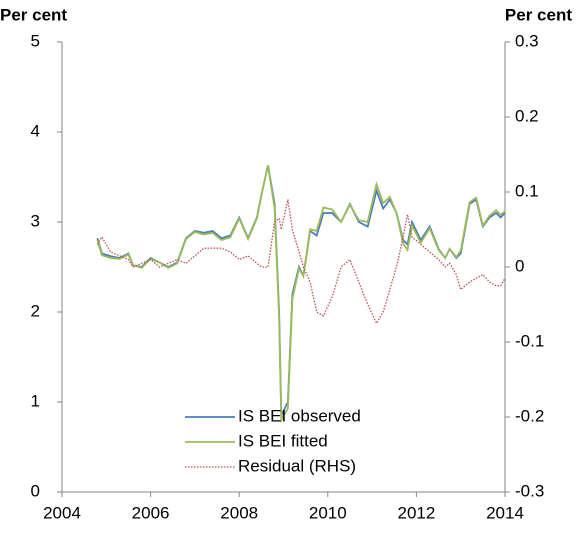  I want to click on y-tick-label: 3, so click(35, 220).